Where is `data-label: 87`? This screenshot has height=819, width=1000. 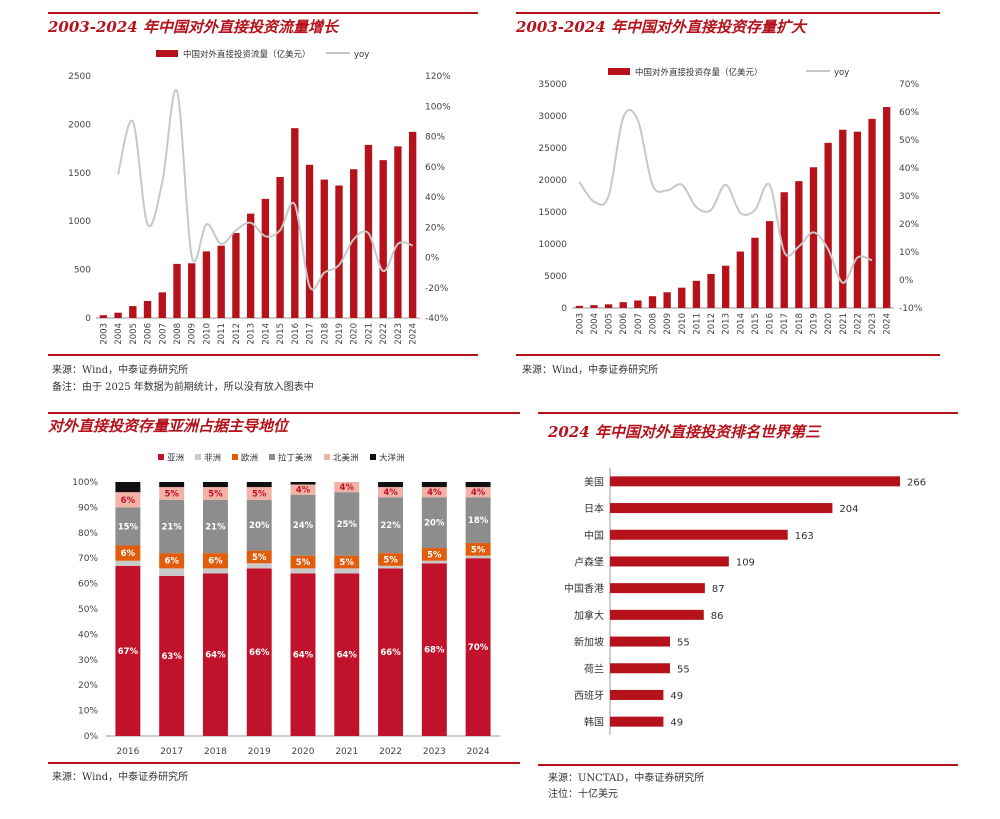
data-label: 87 is located at coordinates (718, 589).